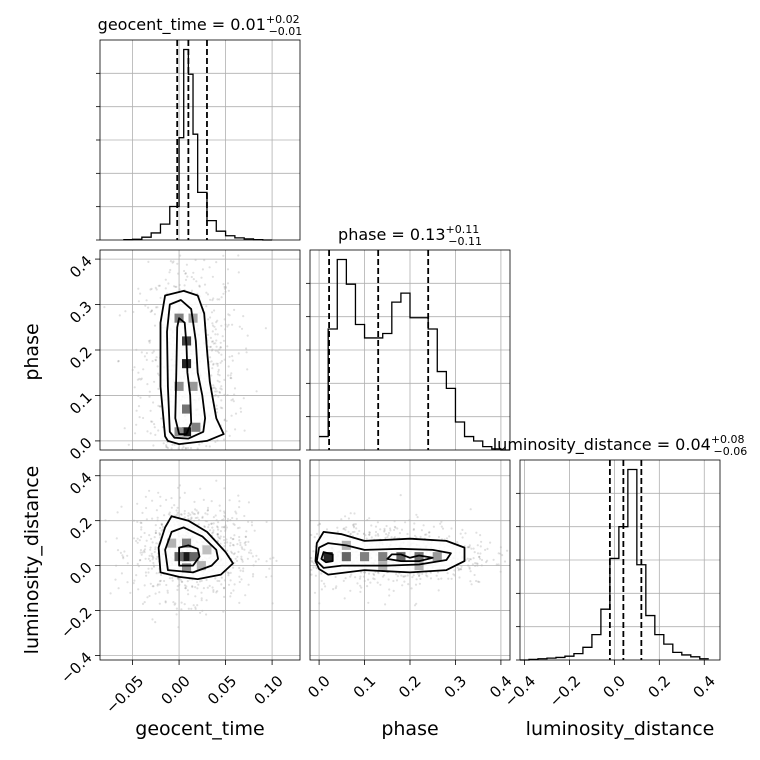 This screenshot has height=760, width=760. What do you see at coordinates (81, 529) in the screenshot?
I see `y-tick-label-luminosity-distance: 0.2` at bounding box center [81, 529].